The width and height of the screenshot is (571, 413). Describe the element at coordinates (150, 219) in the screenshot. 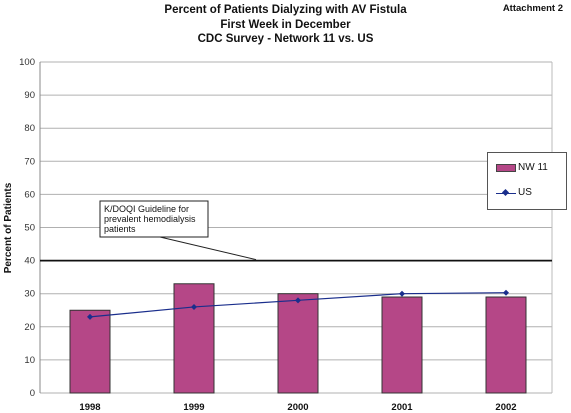

I see `guideline-annotation-line-2: prevalent hemodialysis` at that location.